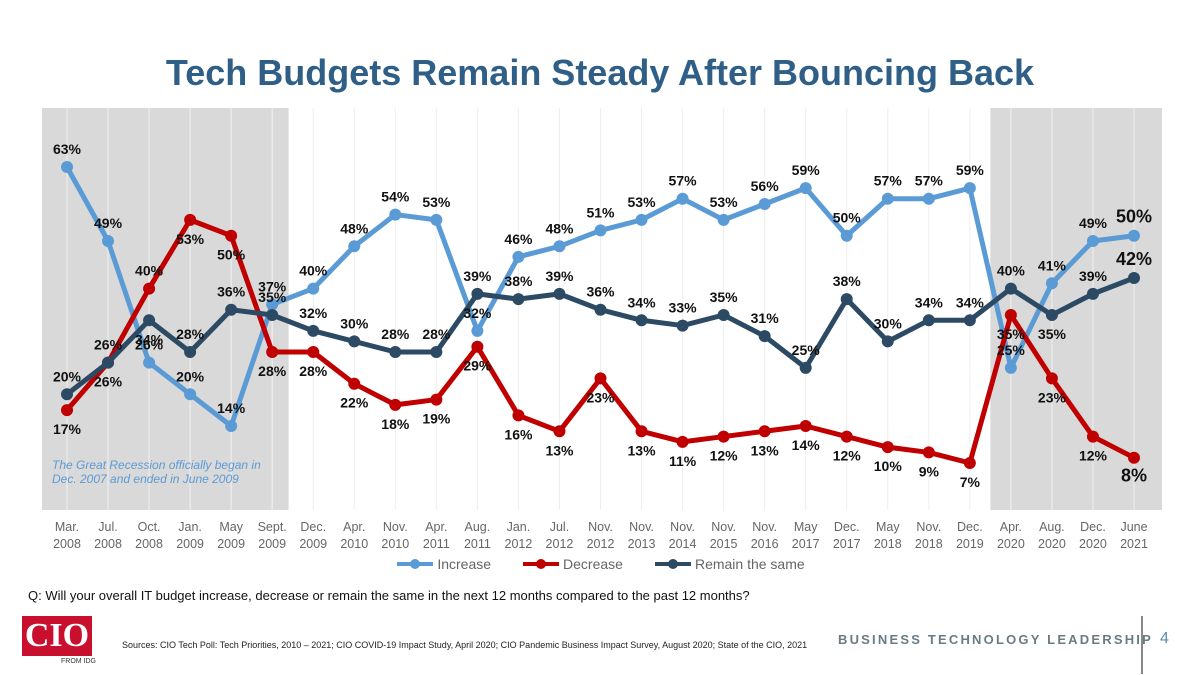 This screenshot has width=1200, height=675. Describe the element at coordinates (600, 564) in the screenshot. I see `legend: Increase Decrease Remain the same` at that location.